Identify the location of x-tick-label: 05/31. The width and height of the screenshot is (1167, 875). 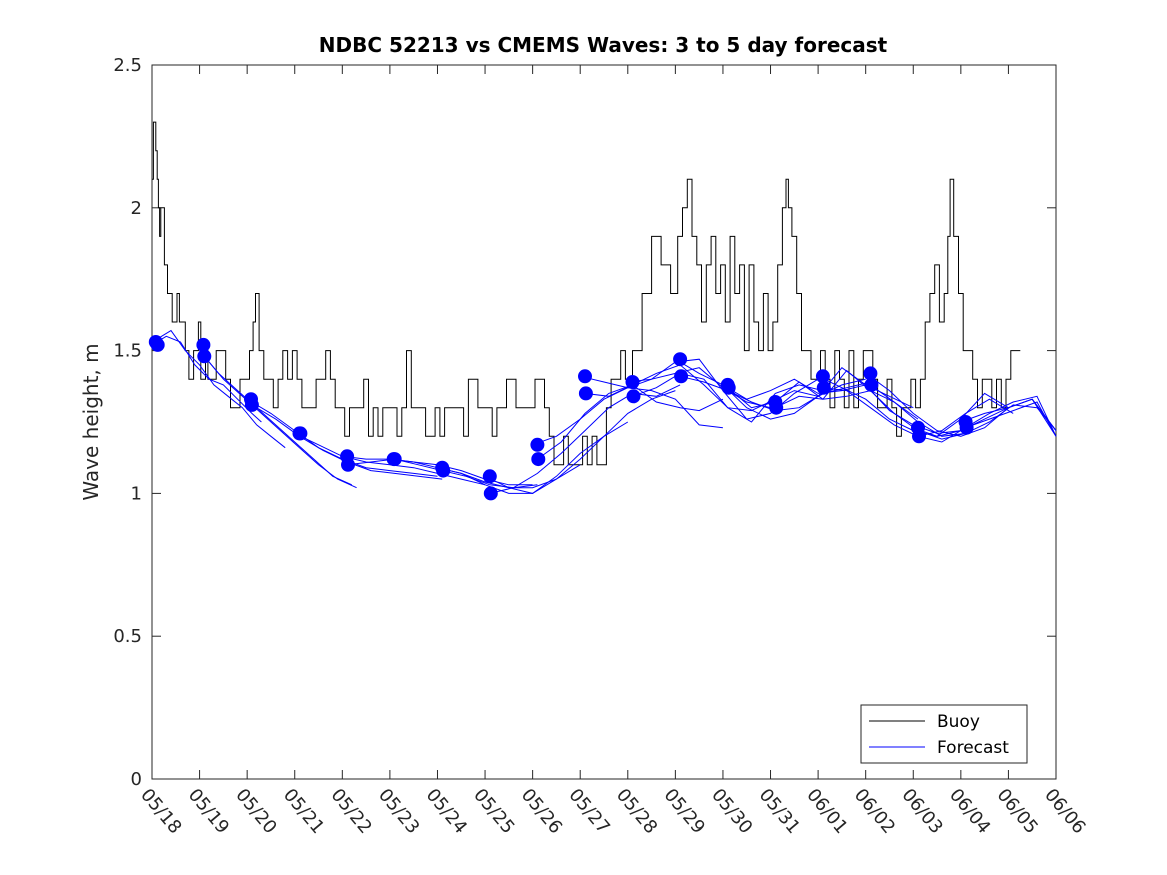
(779, 811).